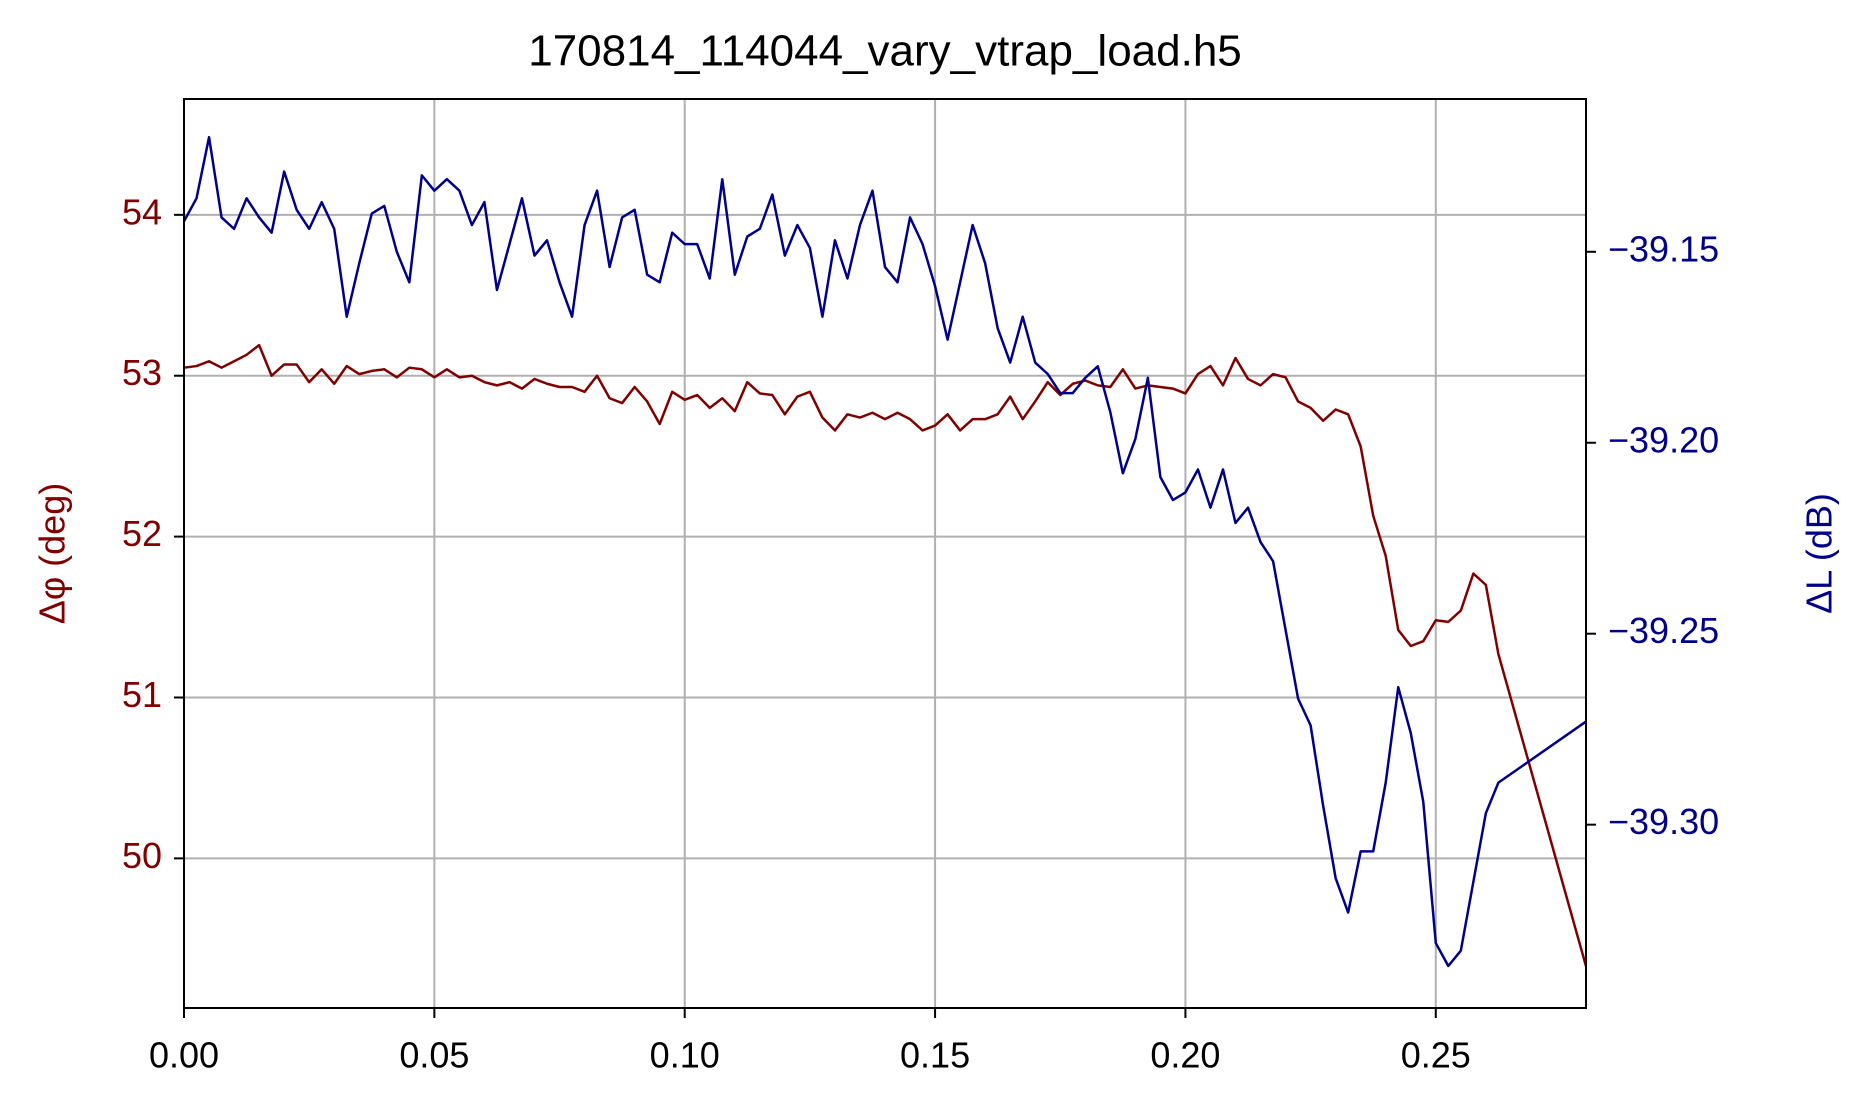  Describe the element at coordinates (142, 855) in the screenshot. I see `y-tick-label: 50` at that location.